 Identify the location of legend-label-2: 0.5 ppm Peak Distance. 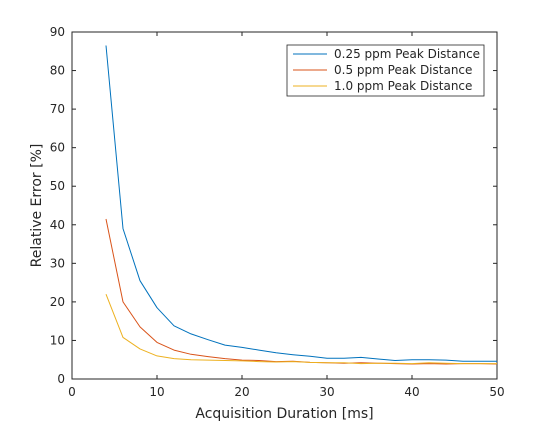
(403, 70).